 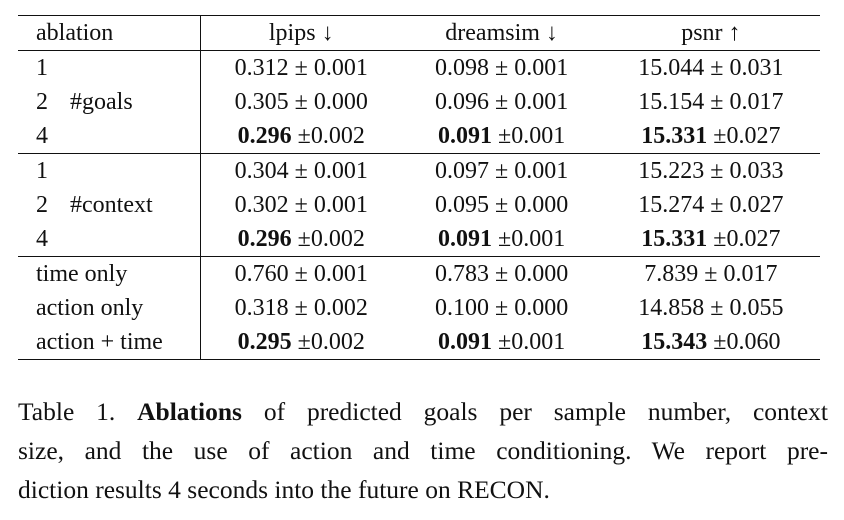 What do you see at coordinates (711, 102) in the screenshot?
I see `value-cell: 15.154 ± 0.017` at bounding box center [711, 102].